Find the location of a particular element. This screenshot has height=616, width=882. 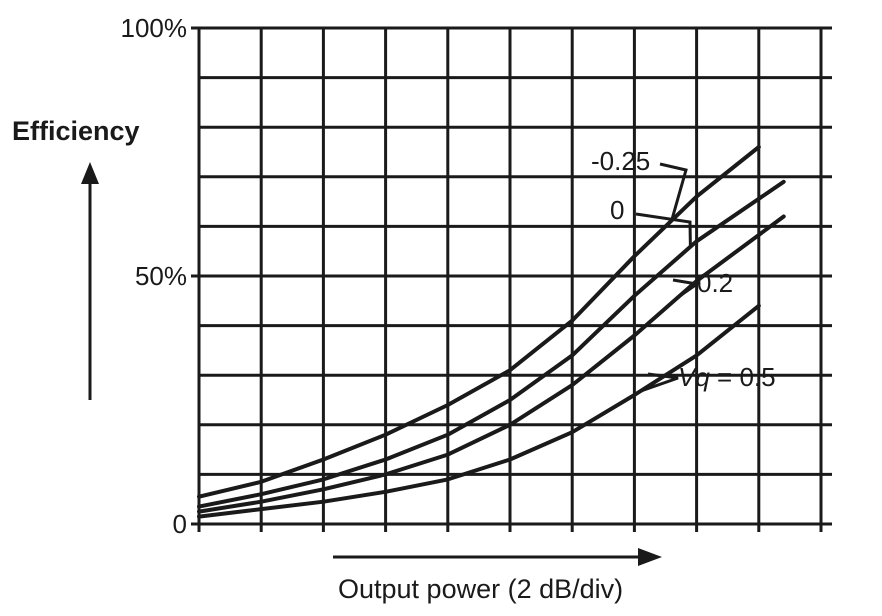

y-tick-label: 0 is located at coordinates (180, 524).